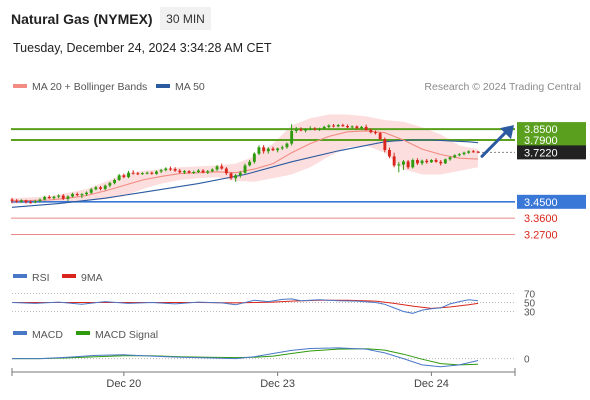 The height and width of the screenshot is (400, 590). I want to click on ma50-line, so click(245, 173).